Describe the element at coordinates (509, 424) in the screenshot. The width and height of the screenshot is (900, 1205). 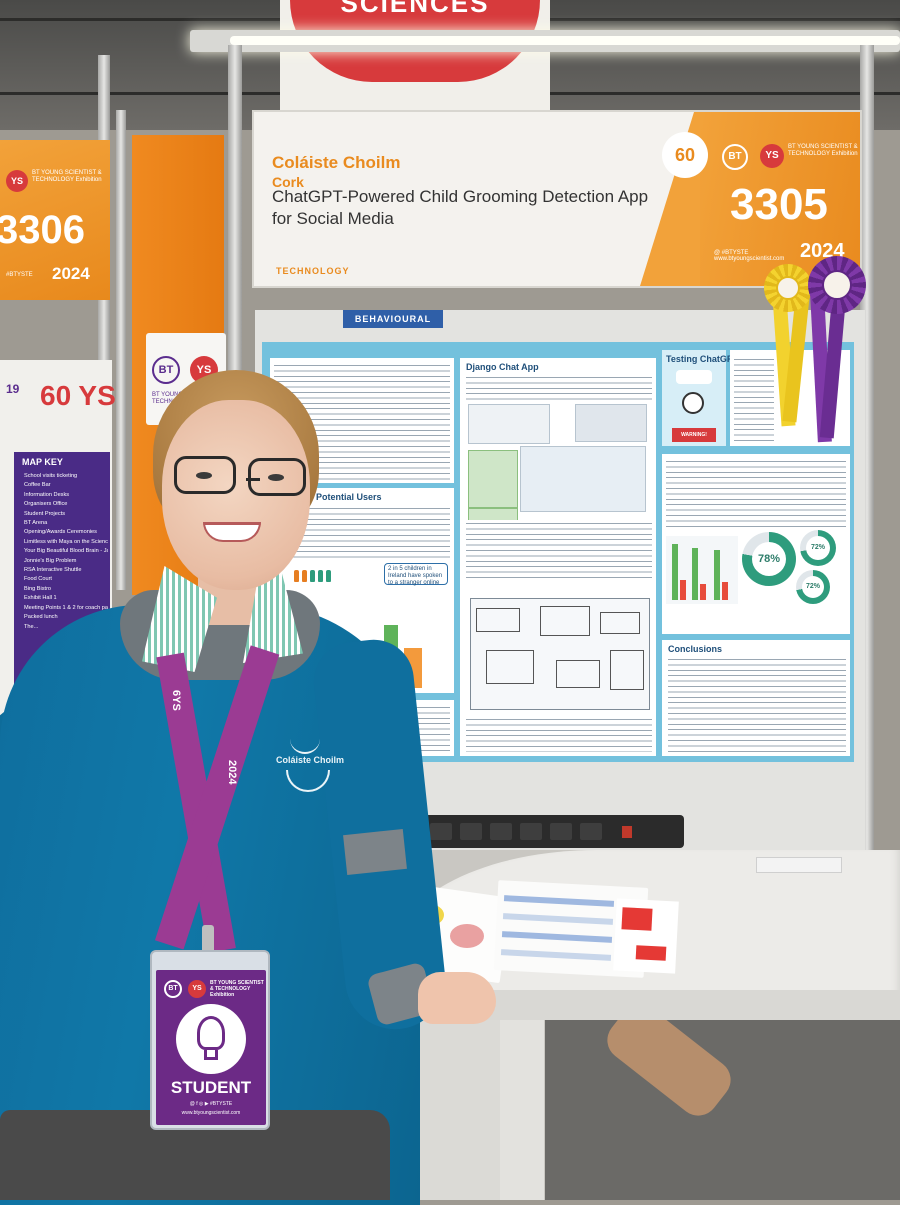
I see `app-icons-grid` at that location.